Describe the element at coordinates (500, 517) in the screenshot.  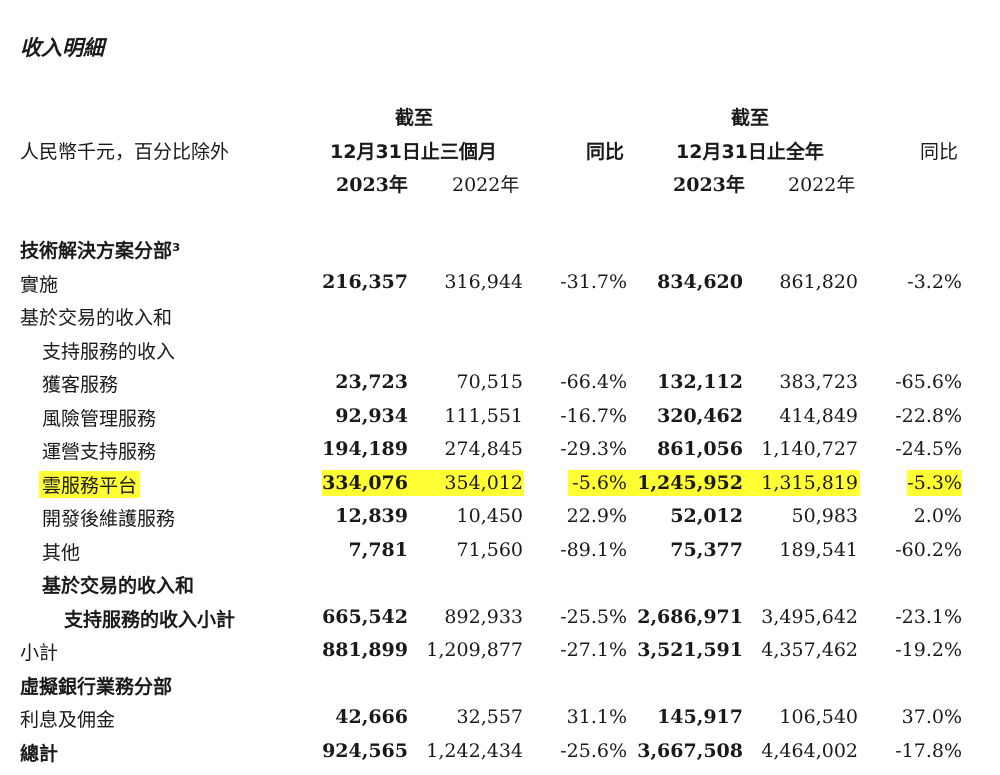
I see `table-row: 開發後維護服務 12,839 10,450 22.9% 52,012 50,983 2.0%` at that location.